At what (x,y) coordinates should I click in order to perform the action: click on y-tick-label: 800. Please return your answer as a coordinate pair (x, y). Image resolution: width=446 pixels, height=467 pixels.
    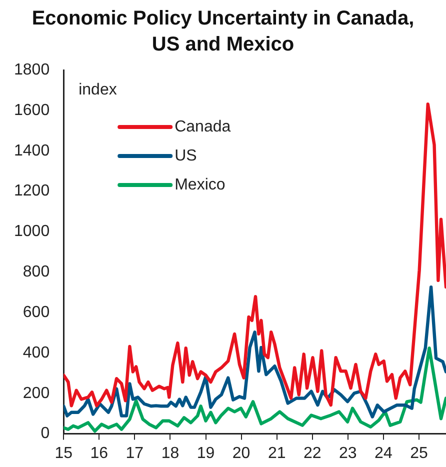
    Looking at the image, I should click on (36, 272).